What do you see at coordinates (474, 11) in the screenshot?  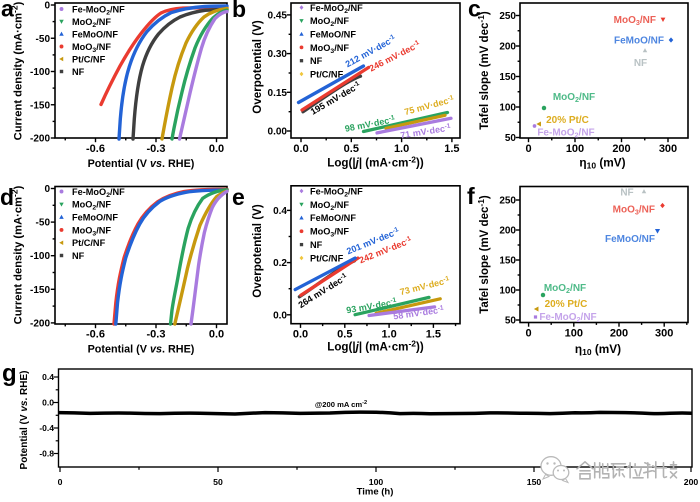 I see `svg-text: c` at bounding box center [474, 11].